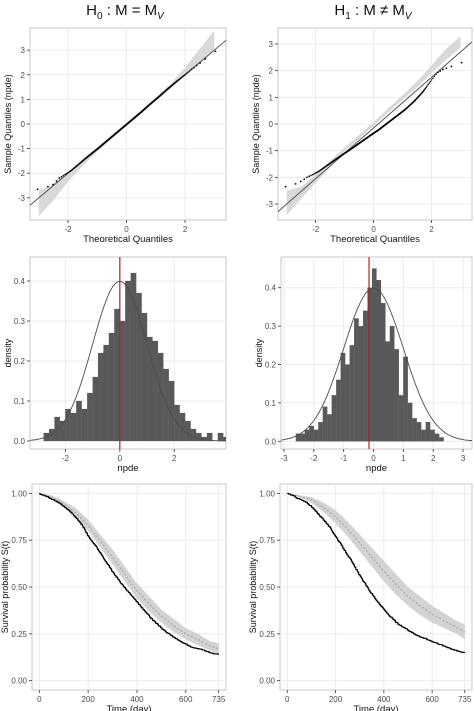 The height and width of the screenshot is (711, 474). What do you see at coordinates (253, 587) in the screenshot?
I see `y-axis-label: Survival probability S(t)` at bounding box center [253, 587].